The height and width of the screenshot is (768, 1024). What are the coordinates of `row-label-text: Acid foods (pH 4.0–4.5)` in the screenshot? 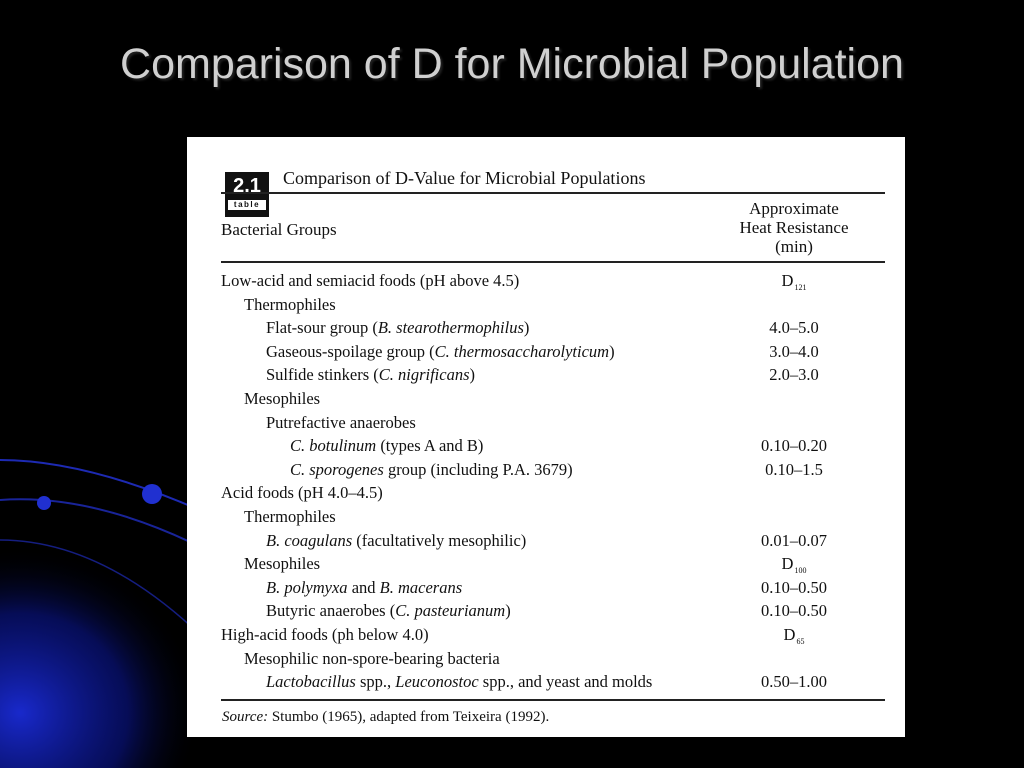 It's located at (302, 493).